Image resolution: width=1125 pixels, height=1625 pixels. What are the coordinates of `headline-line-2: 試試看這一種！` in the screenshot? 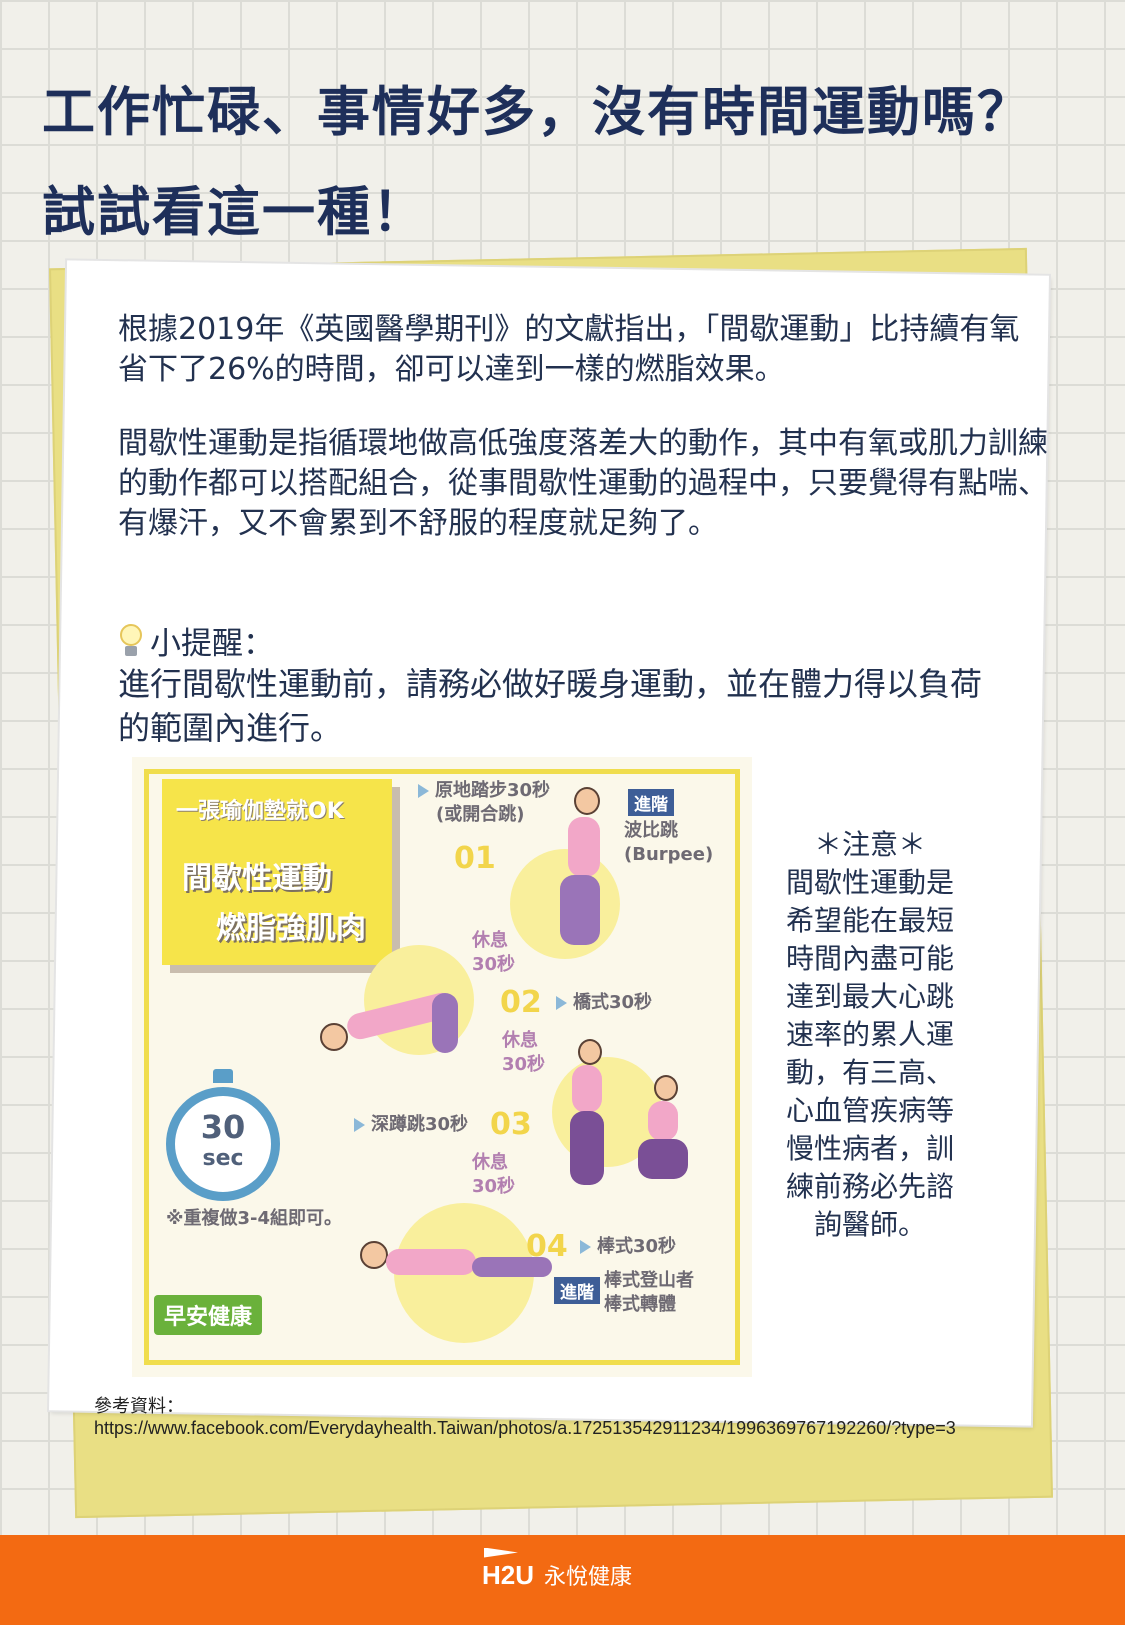 It's located at (234, 212).